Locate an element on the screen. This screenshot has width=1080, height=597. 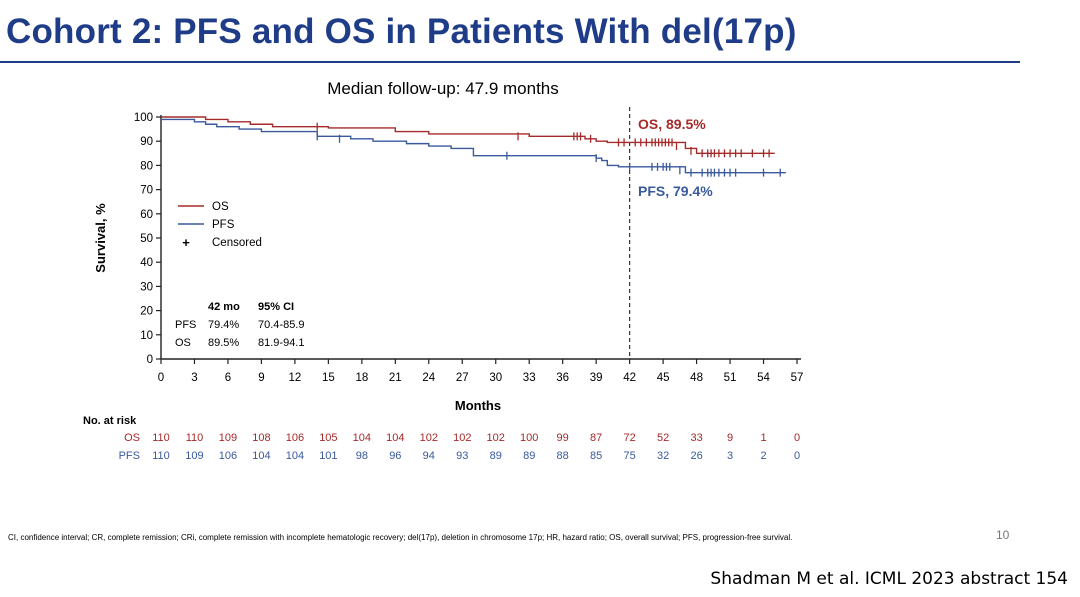
os-annotation: OS, 89.5% is located at coordinates (672, 124).